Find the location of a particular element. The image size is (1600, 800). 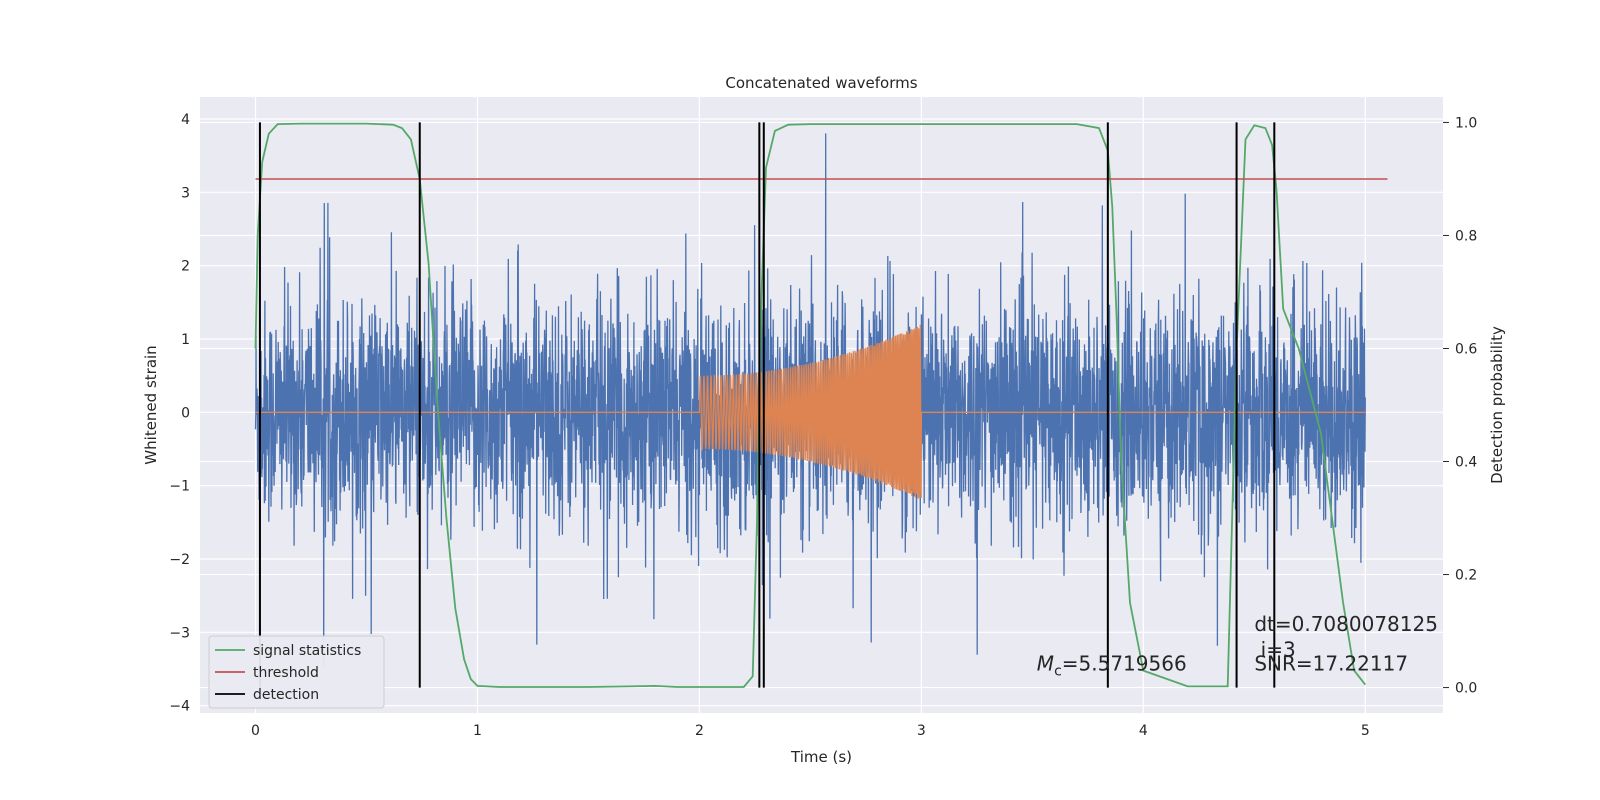

legend-label: threshold is located at coordinates (286, 673).